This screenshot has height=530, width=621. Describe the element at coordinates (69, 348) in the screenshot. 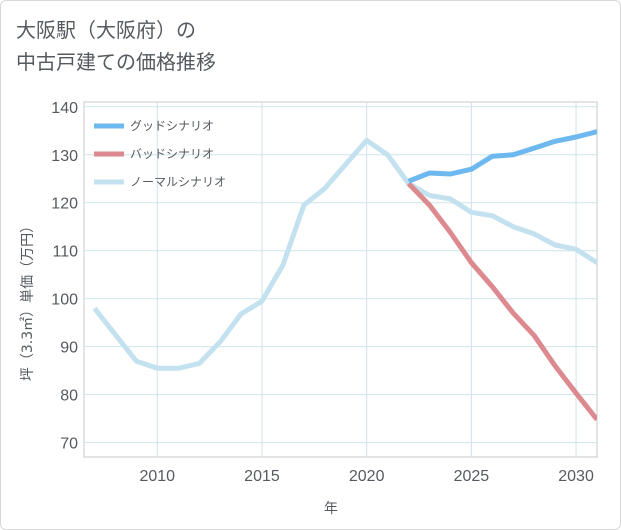

I see `y-tick-90: 90` at that location.